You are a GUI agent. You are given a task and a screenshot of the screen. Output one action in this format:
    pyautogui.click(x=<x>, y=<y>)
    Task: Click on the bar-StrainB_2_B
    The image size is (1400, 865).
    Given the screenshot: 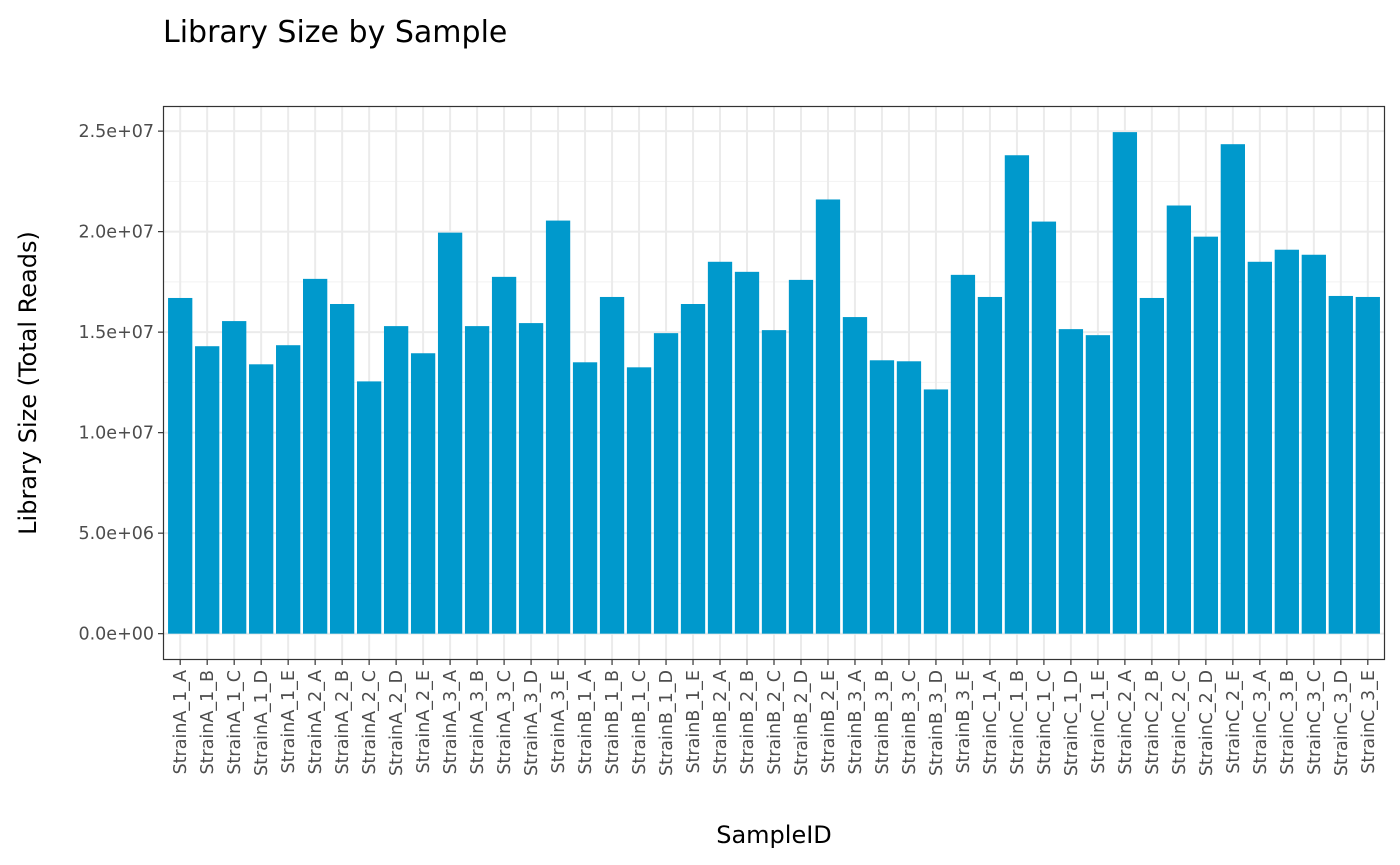 What is the action you would take?
    pyautogui.click(x=747, y=452)
    